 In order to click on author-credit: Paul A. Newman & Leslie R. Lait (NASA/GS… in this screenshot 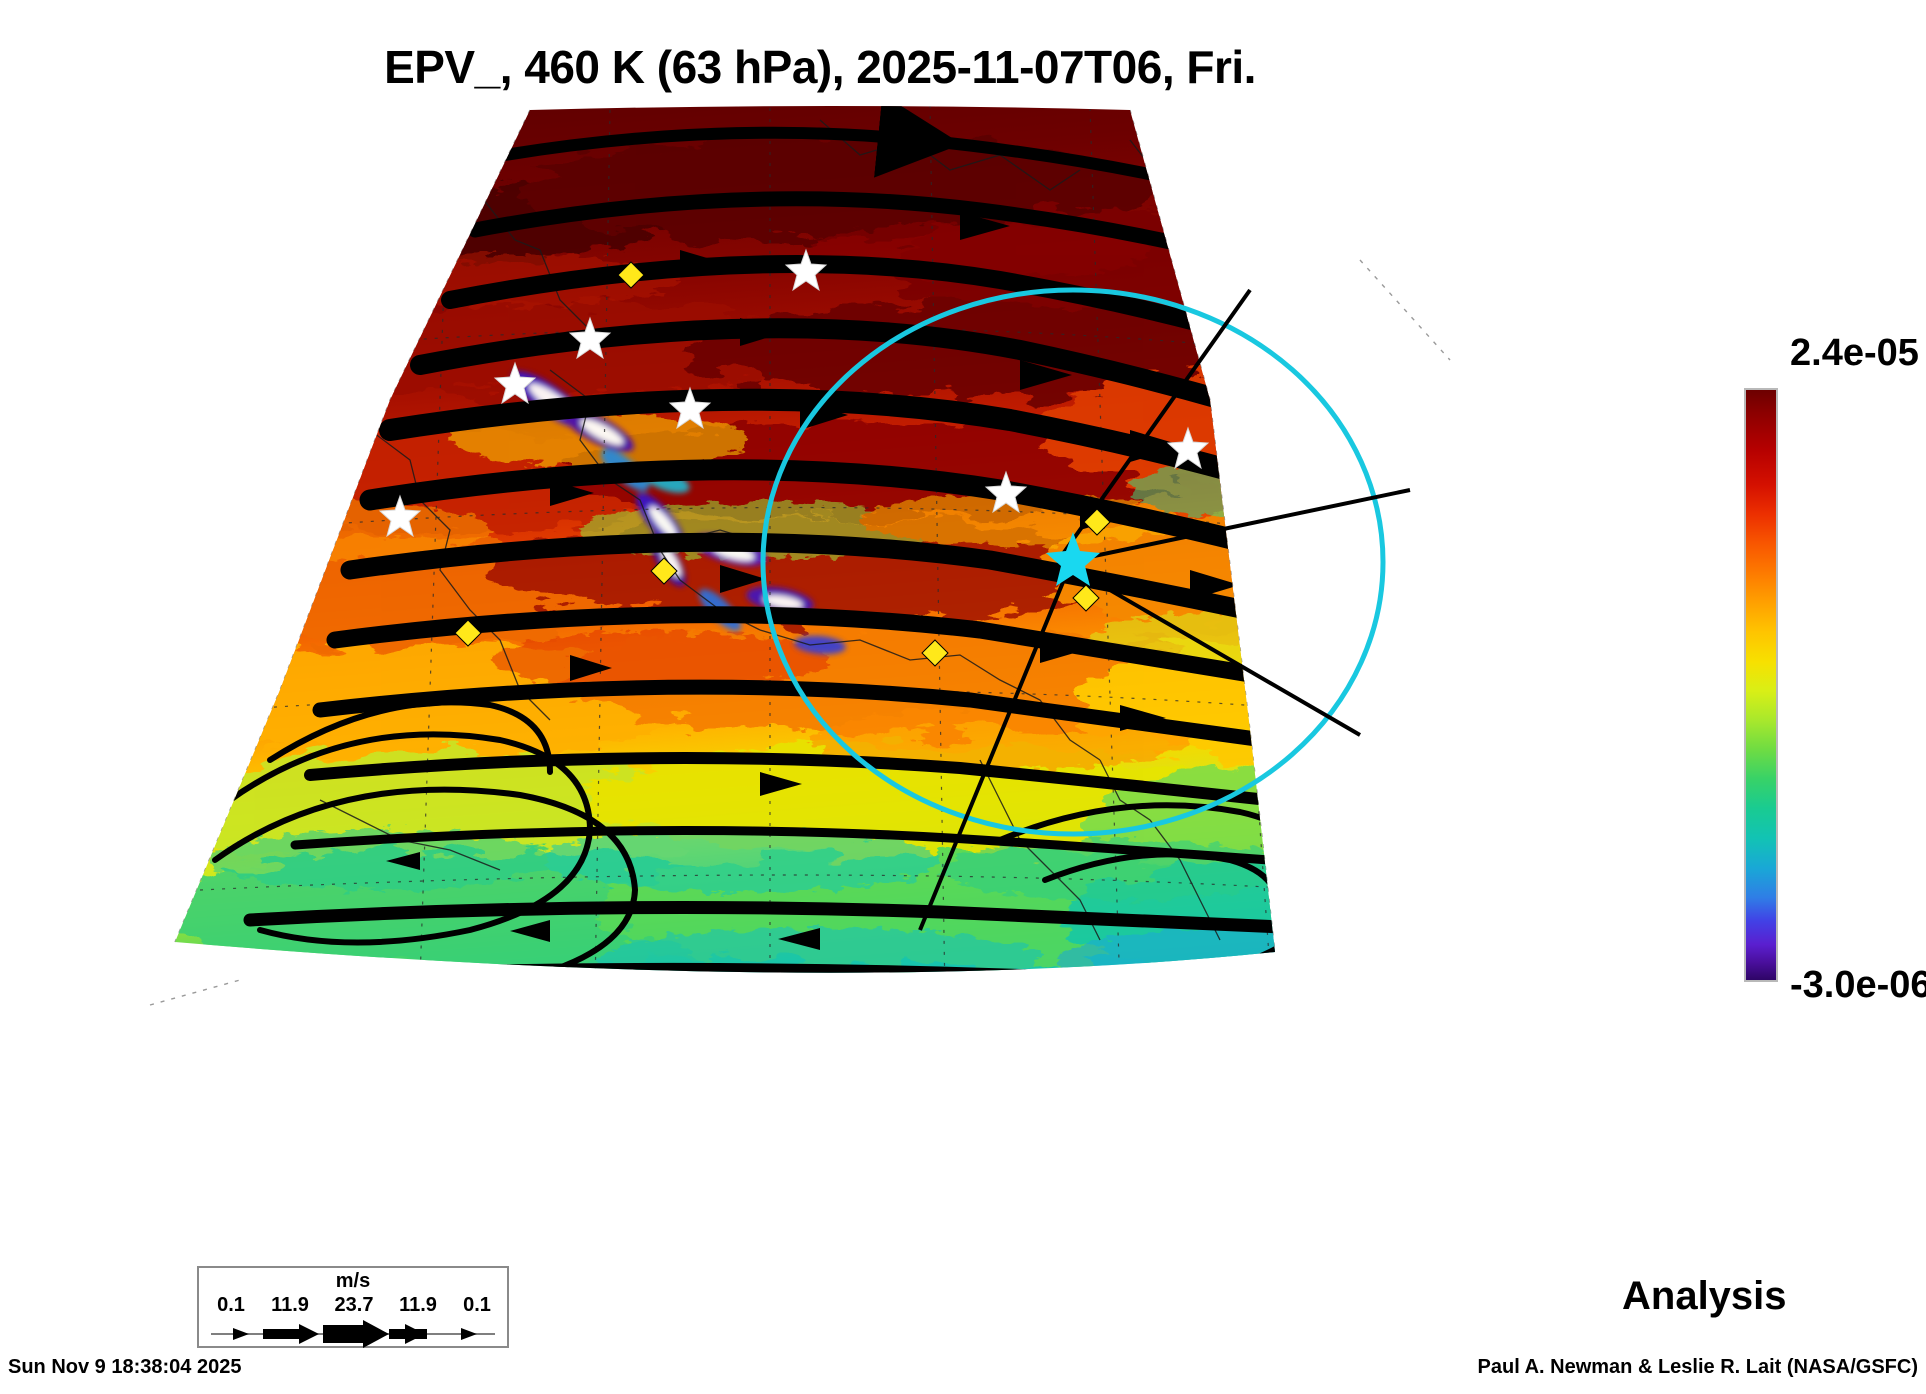, I will do `click(1697, 1367)`.